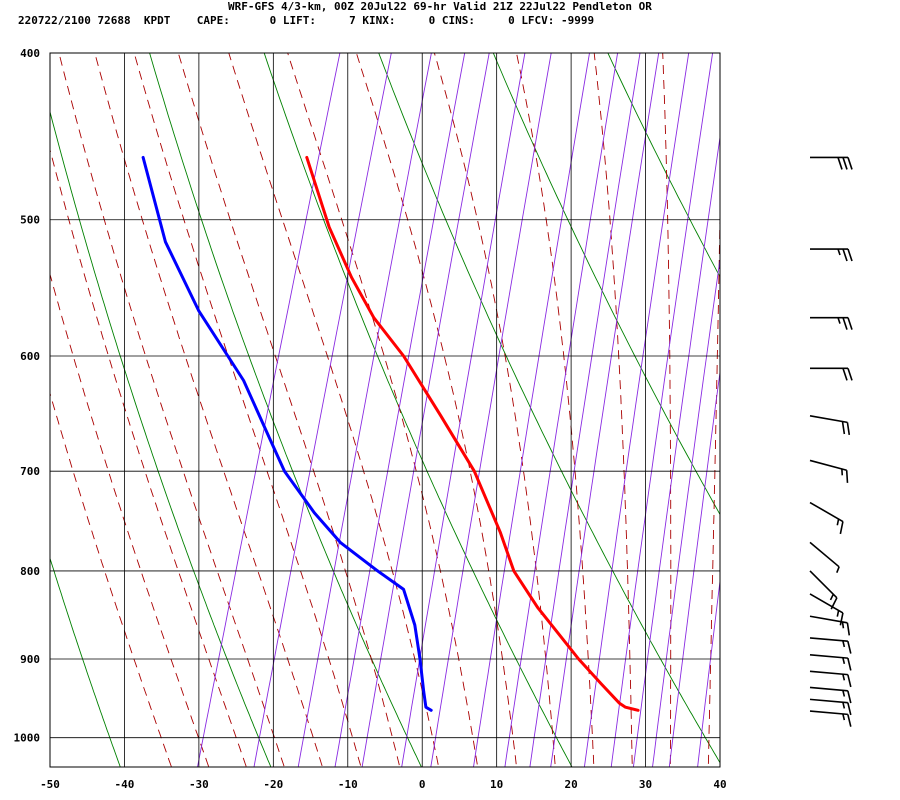 Image resolution: width=900 pixels, height=800 pixels. Describe the element at coordinates (199, 784) in the screenshot. I see `x-tick-label: -30` at that location.